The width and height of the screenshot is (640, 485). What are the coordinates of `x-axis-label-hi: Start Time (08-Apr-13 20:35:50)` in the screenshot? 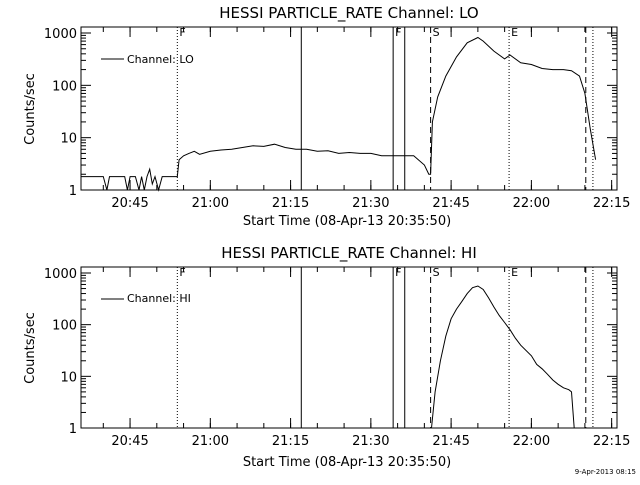 It's located at (347, 462).